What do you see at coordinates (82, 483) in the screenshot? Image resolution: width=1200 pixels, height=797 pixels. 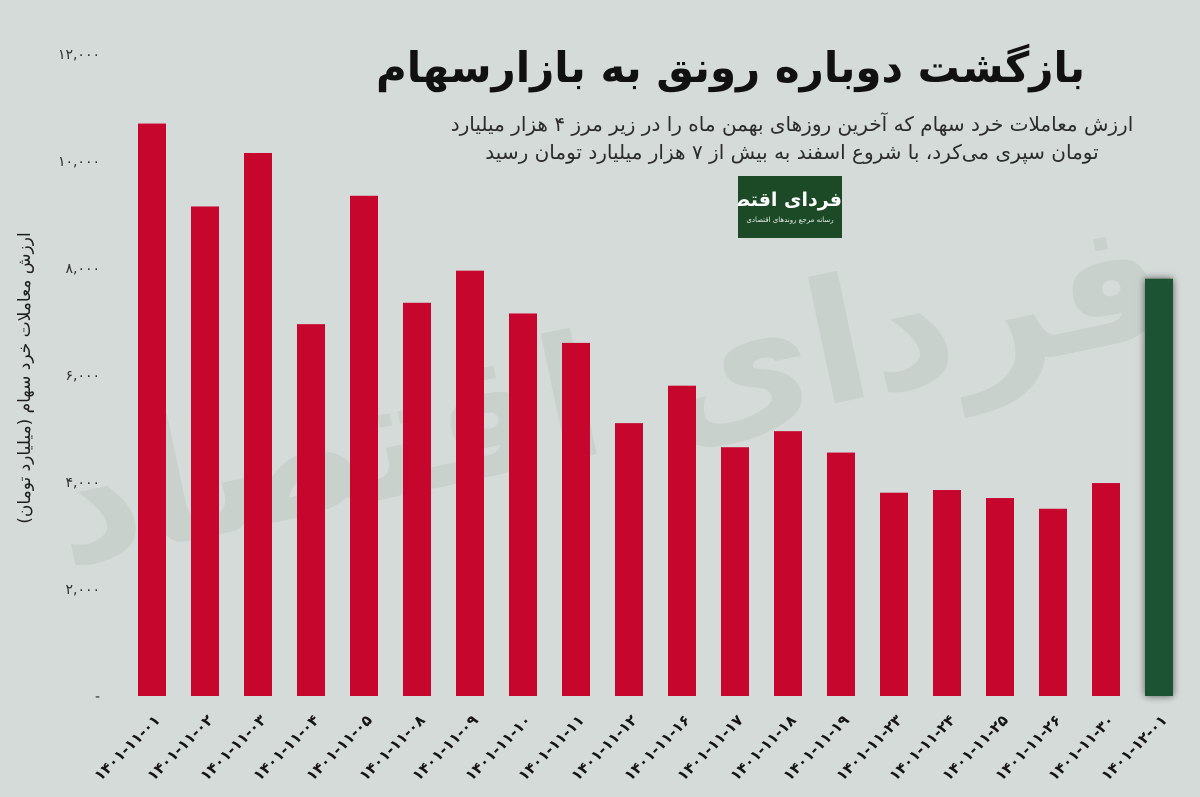 I see `y-tick-label: ۴,۰۰۰` at bounding box center [82, 483].